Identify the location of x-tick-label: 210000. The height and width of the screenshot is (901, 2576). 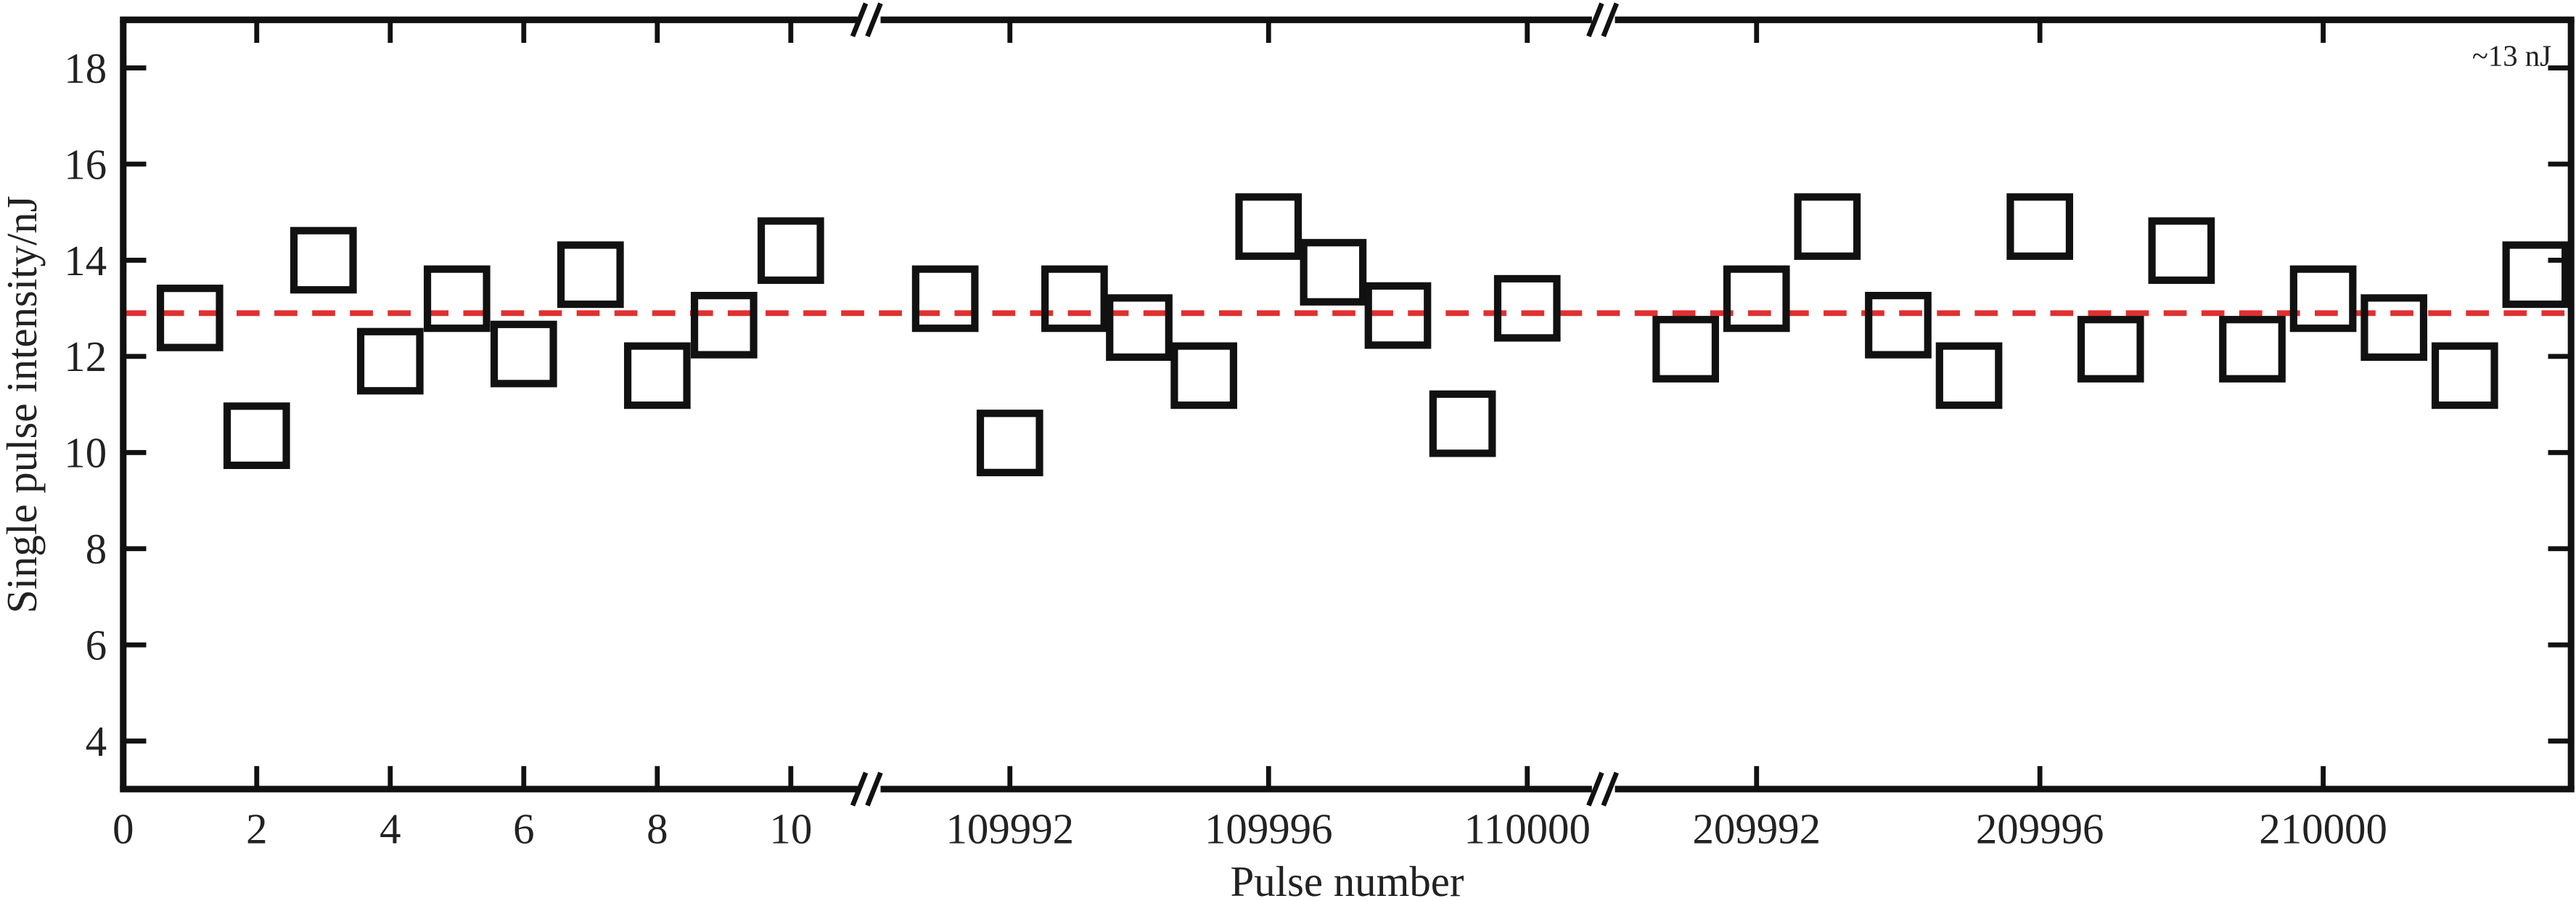
(2323, 829).